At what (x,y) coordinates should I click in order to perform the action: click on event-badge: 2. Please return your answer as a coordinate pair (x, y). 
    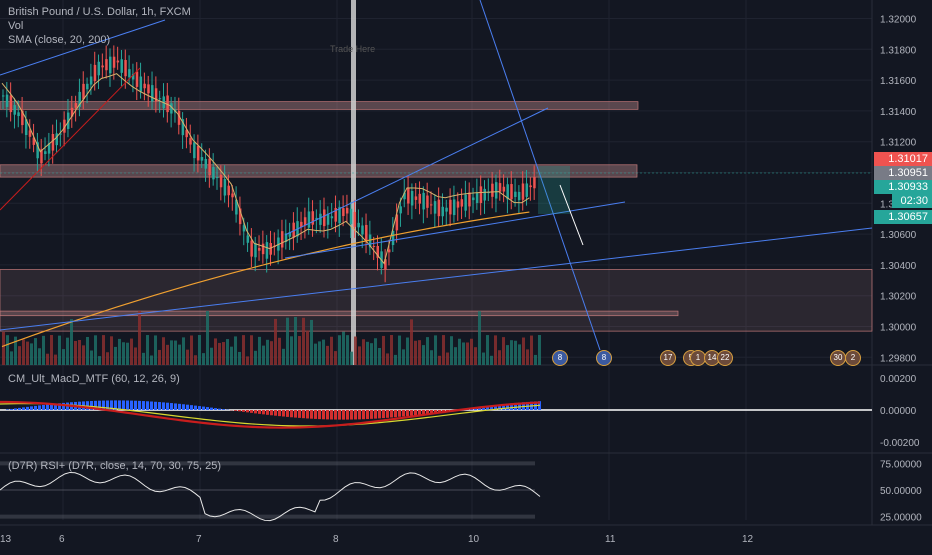
    Looking at the image, I should click on (853, 358).